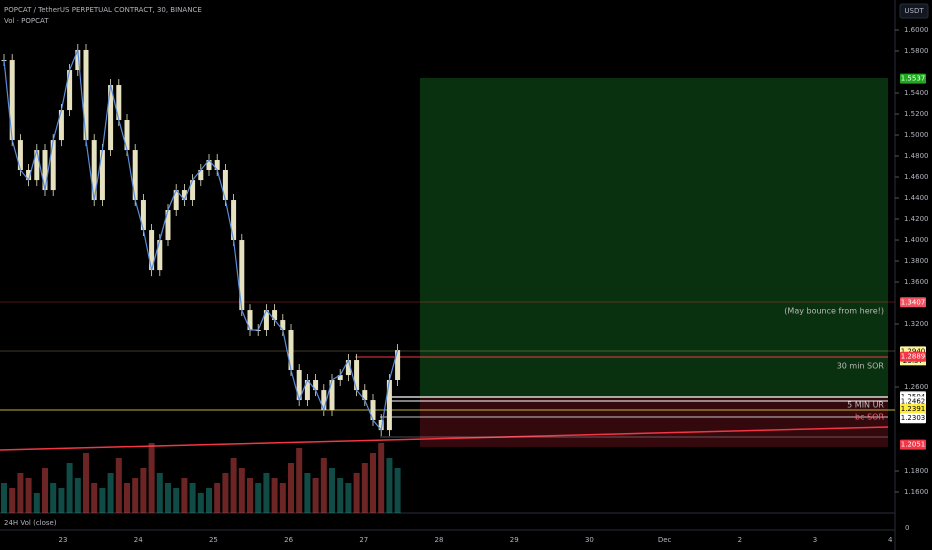 The height and width of the screenshot is (550, 932). I want to click on loss-zone, so click(654, 422).